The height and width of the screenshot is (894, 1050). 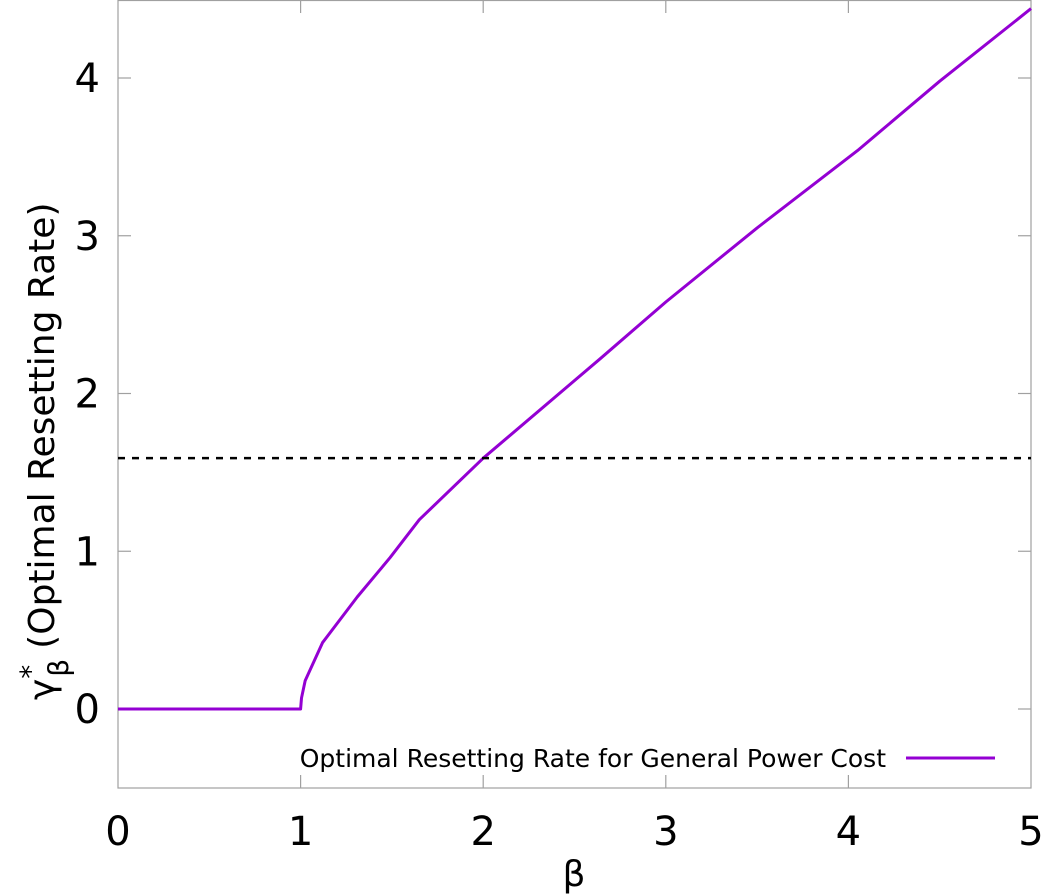 I want to click on y-label-symbol: γ, so click(x=42, y=689).